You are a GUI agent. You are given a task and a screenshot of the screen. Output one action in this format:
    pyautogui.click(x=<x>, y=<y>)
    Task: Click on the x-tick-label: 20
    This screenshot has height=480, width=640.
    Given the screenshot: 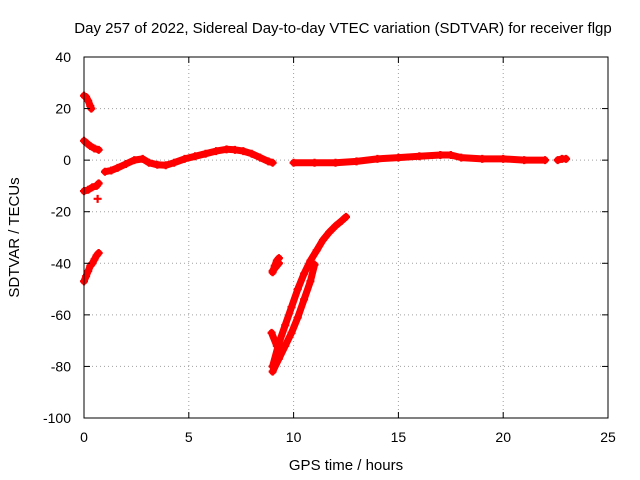 What is the action you would take?
    pyautogui.click(x=503, y=437)
    